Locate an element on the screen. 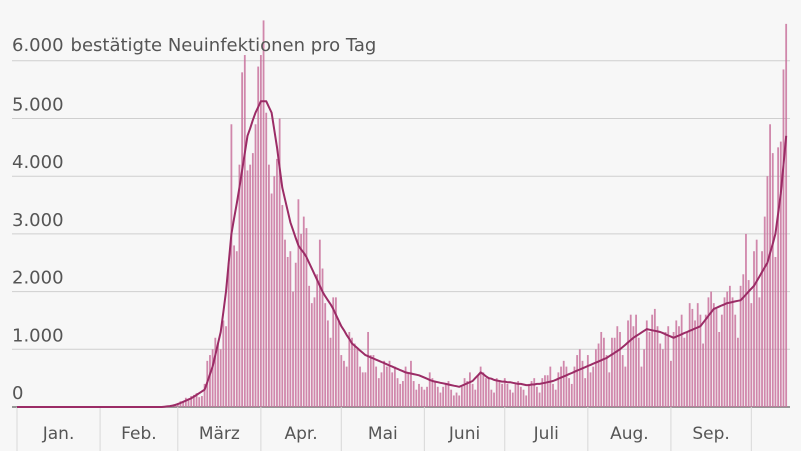 The width and height of the screenshot is (801, 451). y-tick-label: 6.000 is located at coordinates (38, 45).